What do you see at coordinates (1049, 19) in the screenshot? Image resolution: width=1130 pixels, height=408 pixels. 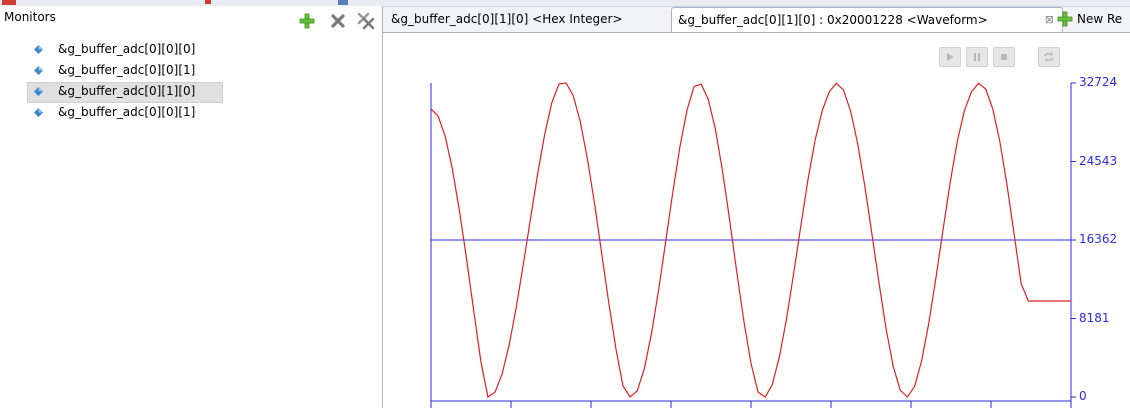 I see `close-tab-icon: ⊠` at bounding box center [1049, 19].